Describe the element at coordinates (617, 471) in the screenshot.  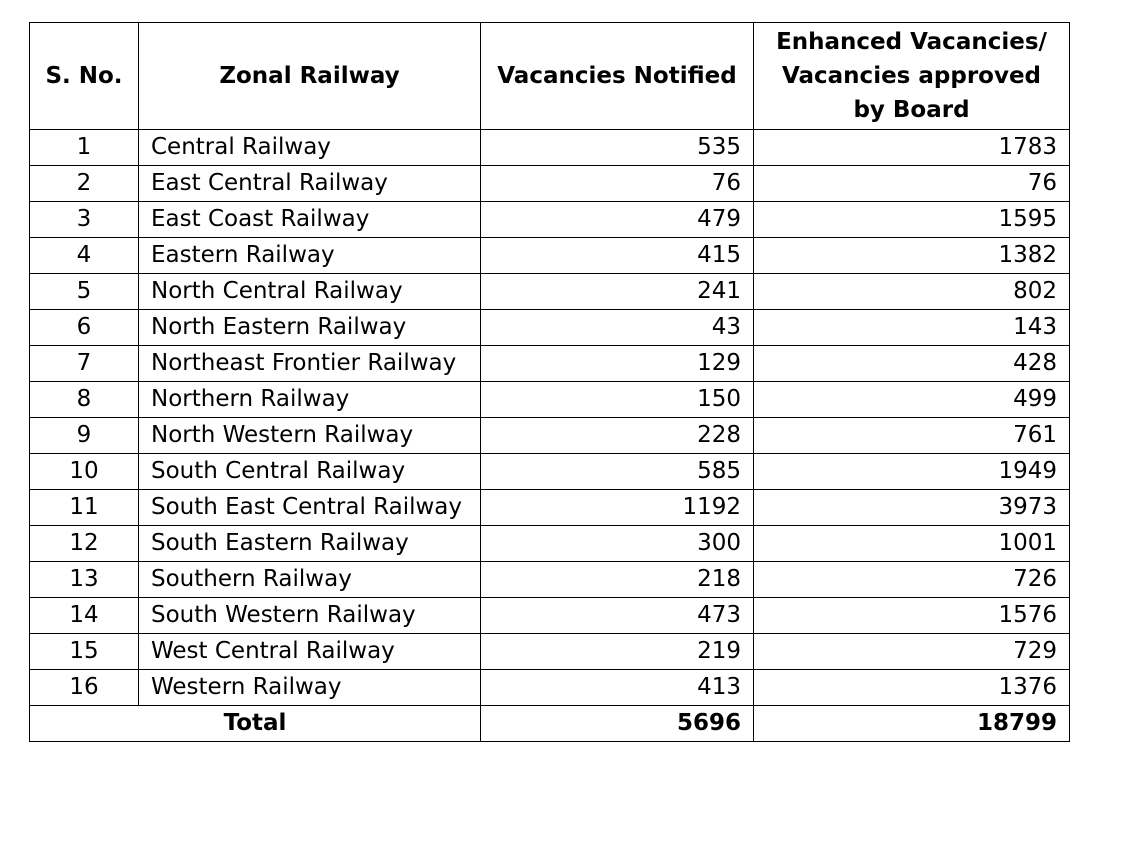
I see `row-notified: 585` at that location.